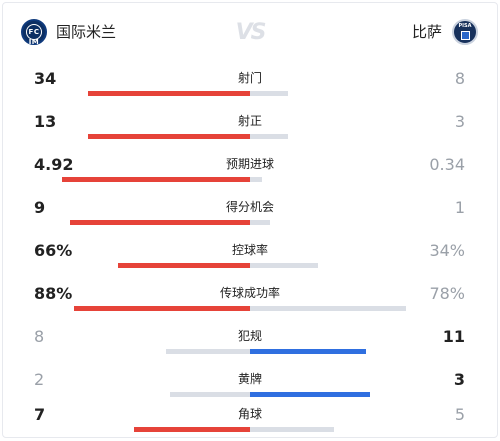 The width and height of the screenshot is (500, 441). I want to click on stat-row-expected-goals: 4.92 预期进球 0.34, so click(250, 169).